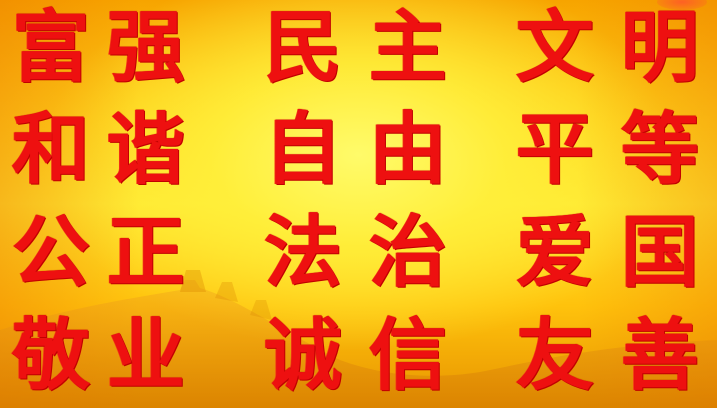 The height and width of the screenshot is (408, 717). What do you see at coordinates (50, 150) in the screenshot?
I see `slogan-char: 和` at bounding box center [50, 150].